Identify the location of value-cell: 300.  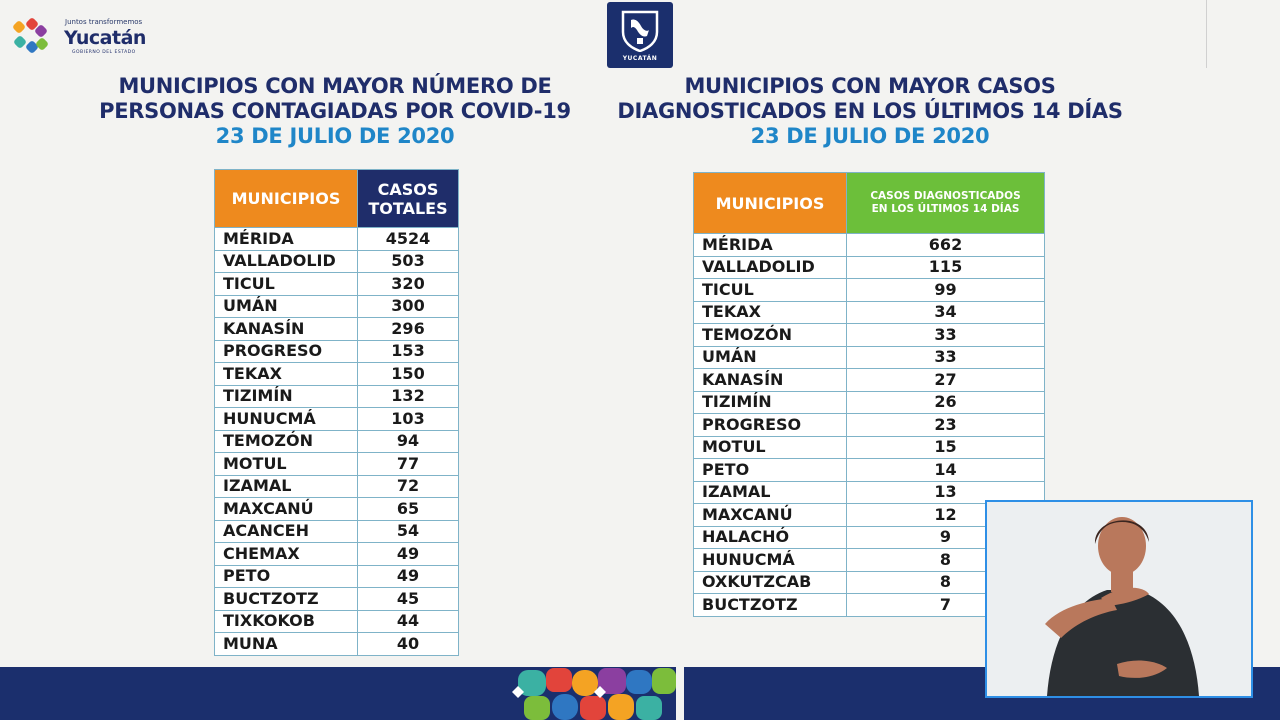
(408, 306).